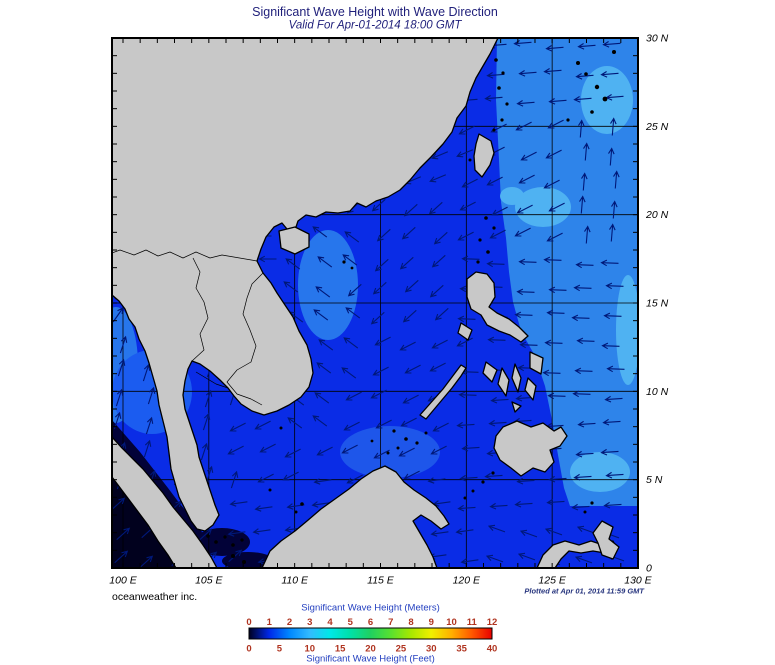  Describe the element at coordinates (294, 240) in the screenshot. I see `land-hainan` at that location.